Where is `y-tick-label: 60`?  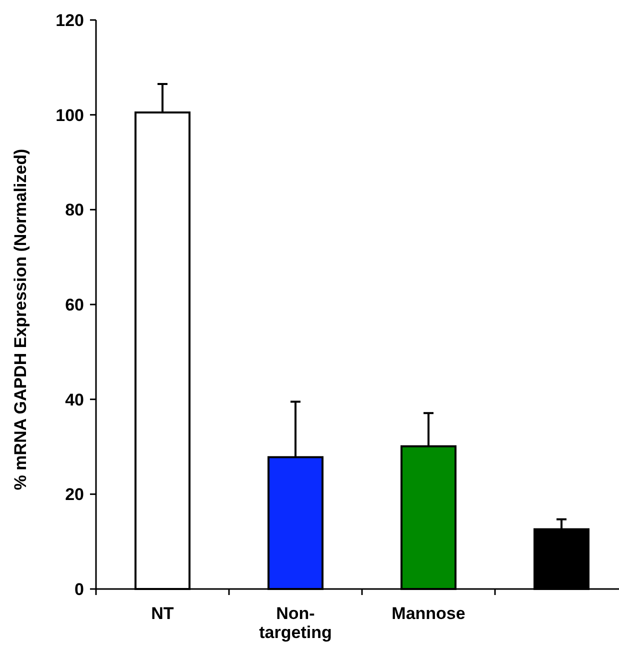 y-tick-label: 60 is located at coordinates (74, 304).